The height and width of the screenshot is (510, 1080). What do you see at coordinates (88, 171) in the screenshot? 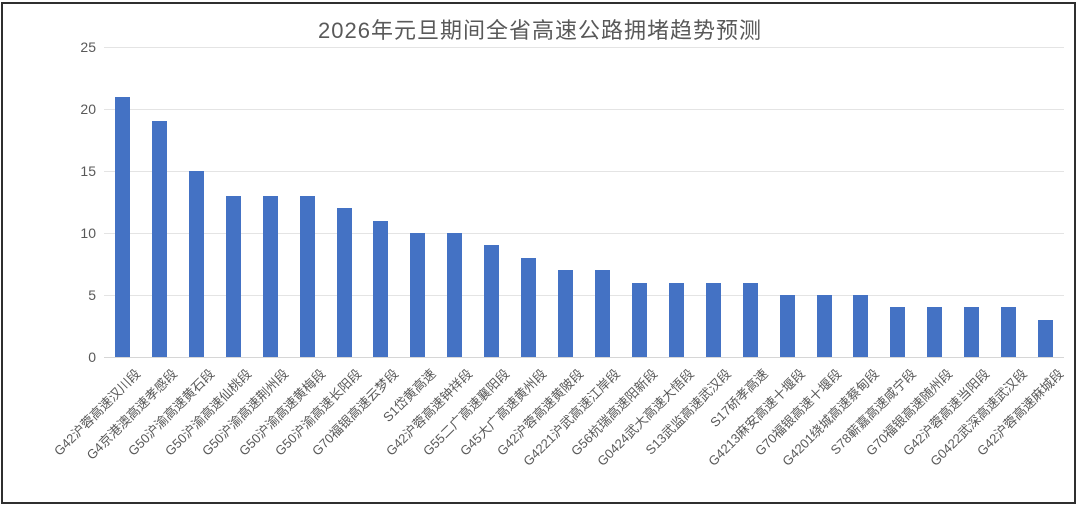
I see `y-axis-tick-label: 15` at bounding box center [88, 171].